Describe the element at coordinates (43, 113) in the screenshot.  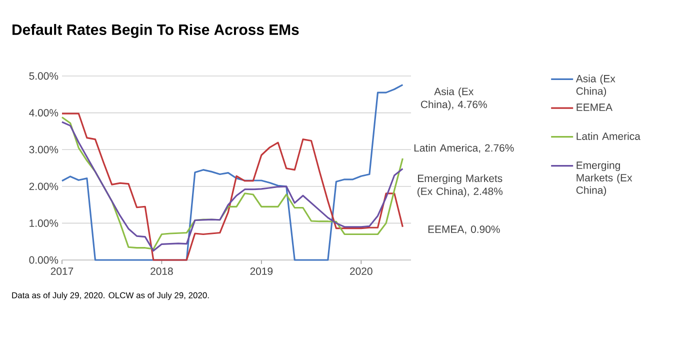
I see `y-tick-label: 4.00%` at that location.